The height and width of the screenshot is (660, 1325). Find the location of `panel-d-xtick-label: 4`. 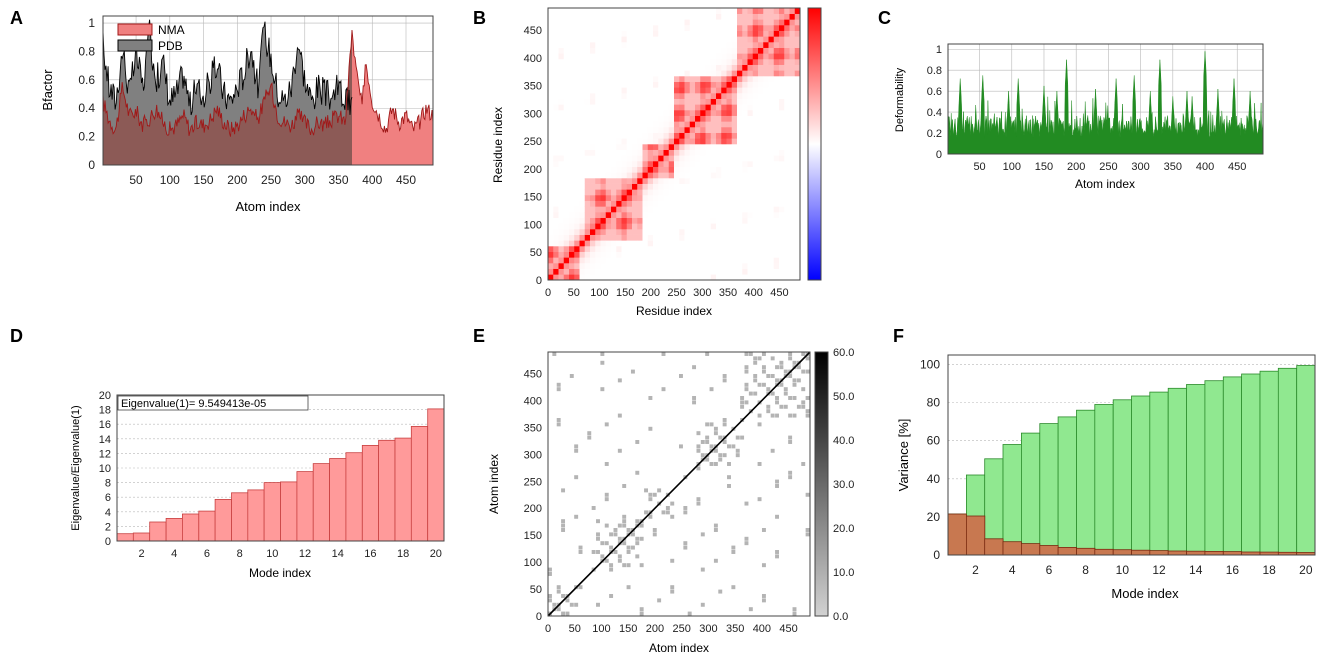

panel-d-xtick-label: 4 is located at coordinates (174, 554).